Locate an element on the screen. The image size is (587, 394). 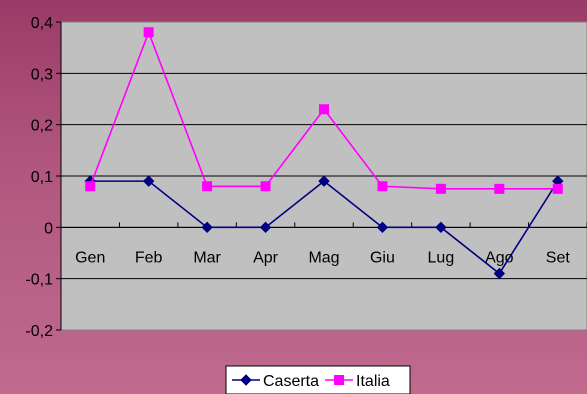
legend-item-italia: Italia is located at coordinates (357, 381).